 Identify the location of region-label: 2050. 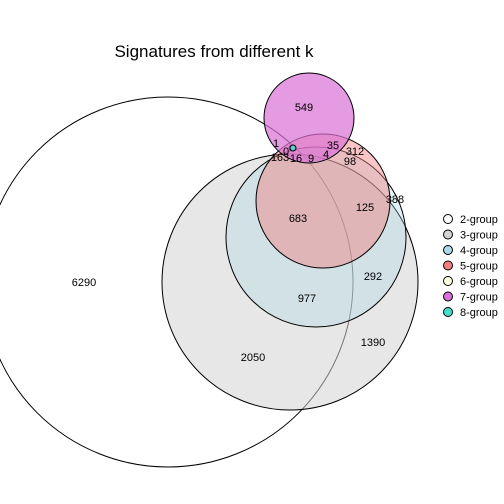
(253, 358).